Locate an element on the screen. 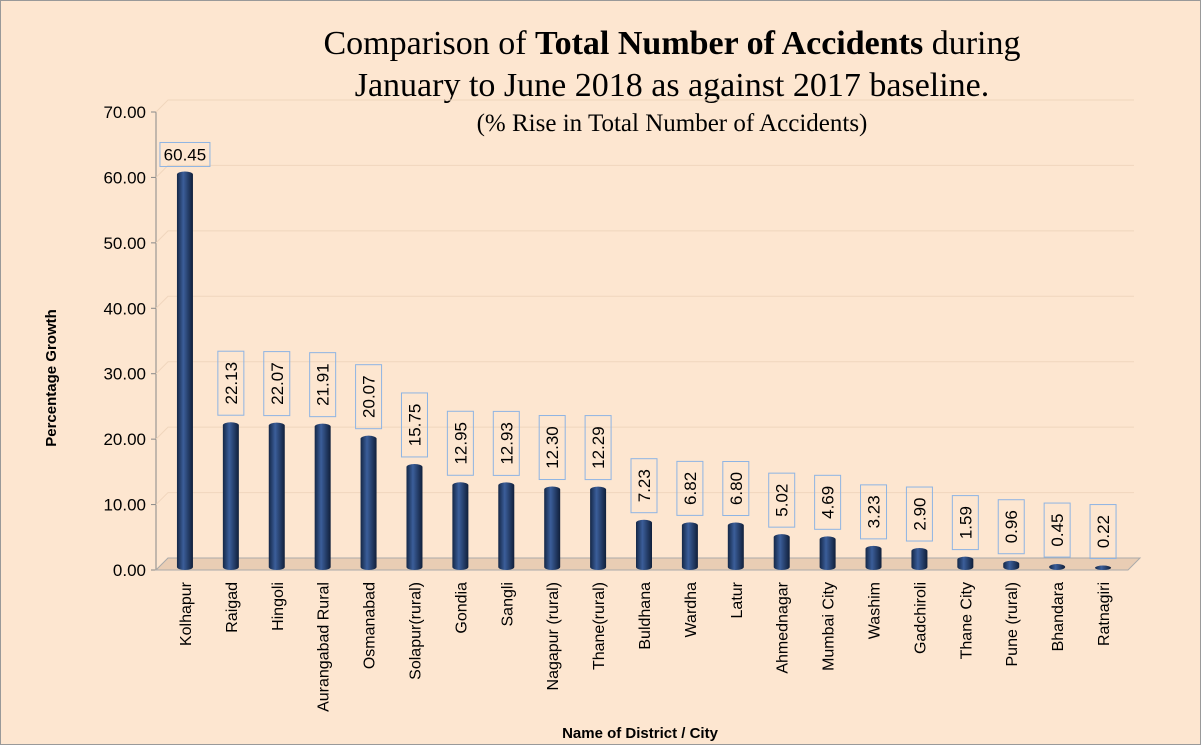  data-label: 12.93 is located at coordinates (506, 443).